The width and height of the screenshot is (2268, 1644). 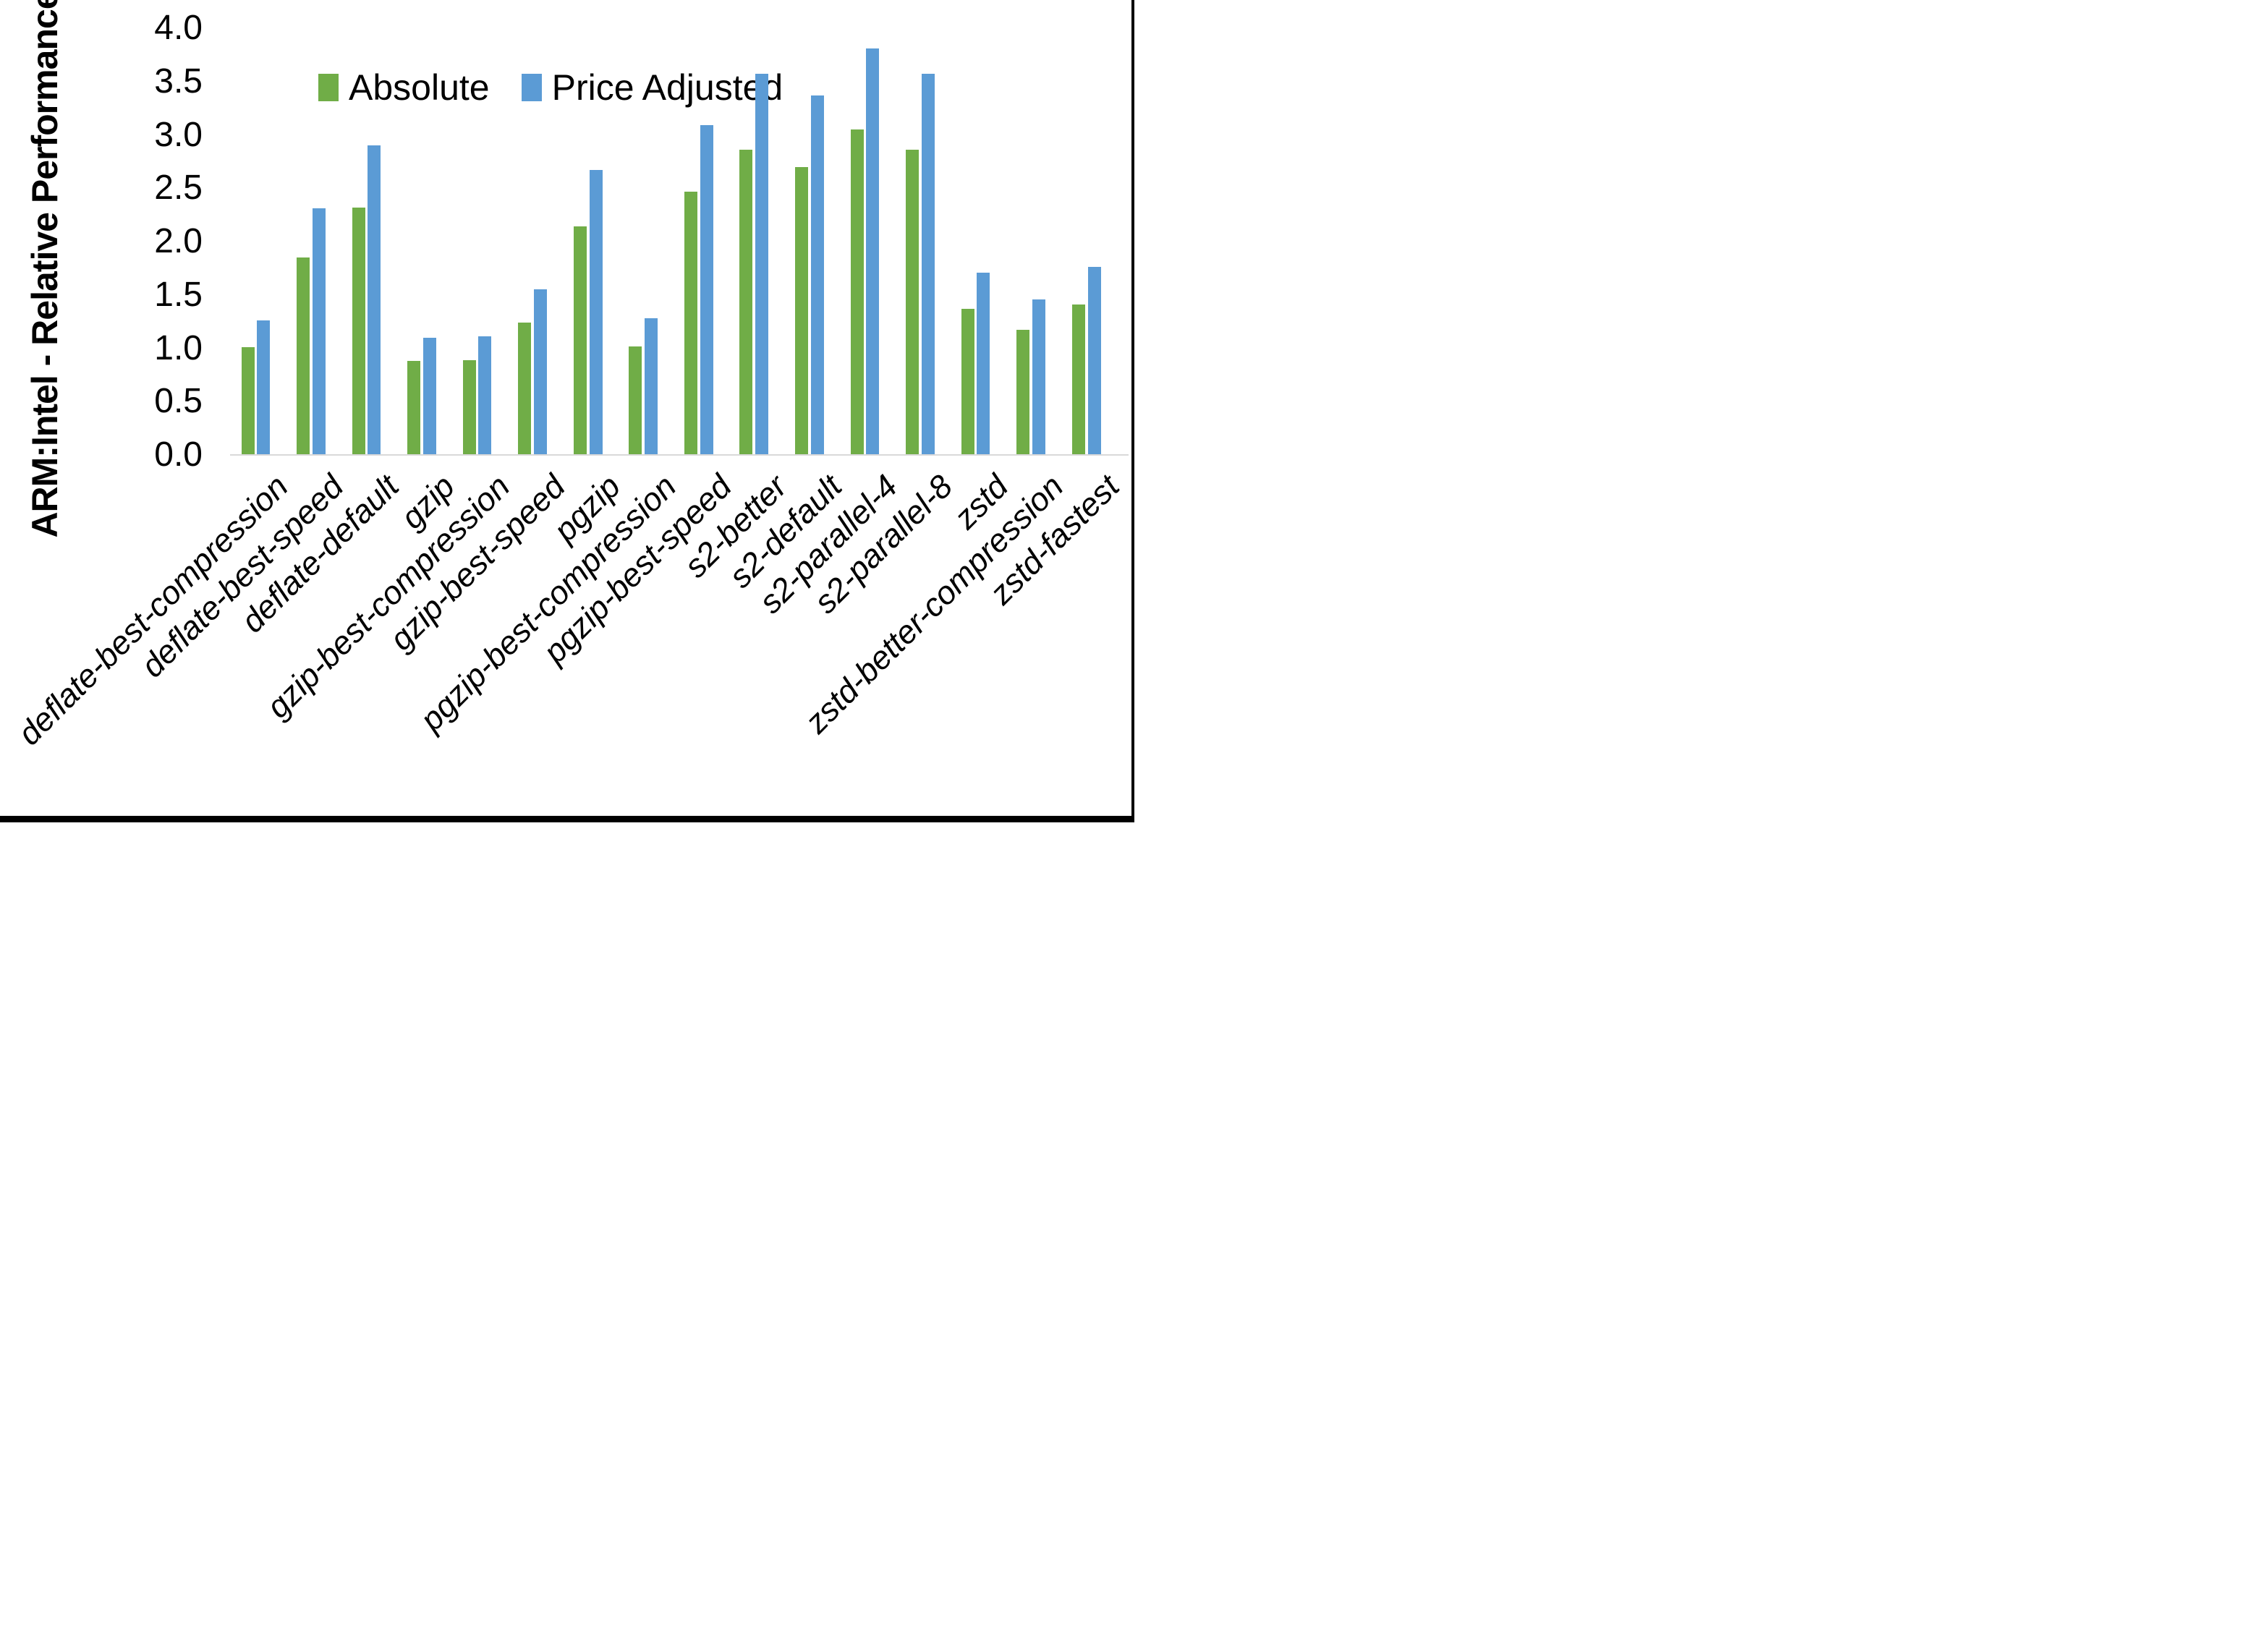 What do you see at coordinates (540, 372) in the screenshot?
I see `bar-gzip-best-speed-price-adjusted` at bounding box center [540, 372].